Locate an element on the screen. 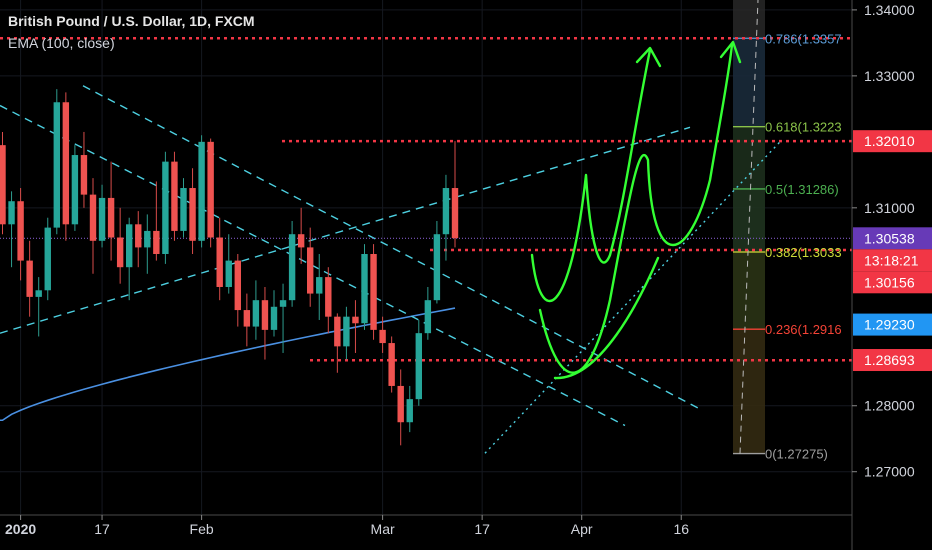 Image resolution: width=932 pixels, height=550 pixels. x-tick-label: Mar is located at coordinates (383, 529).